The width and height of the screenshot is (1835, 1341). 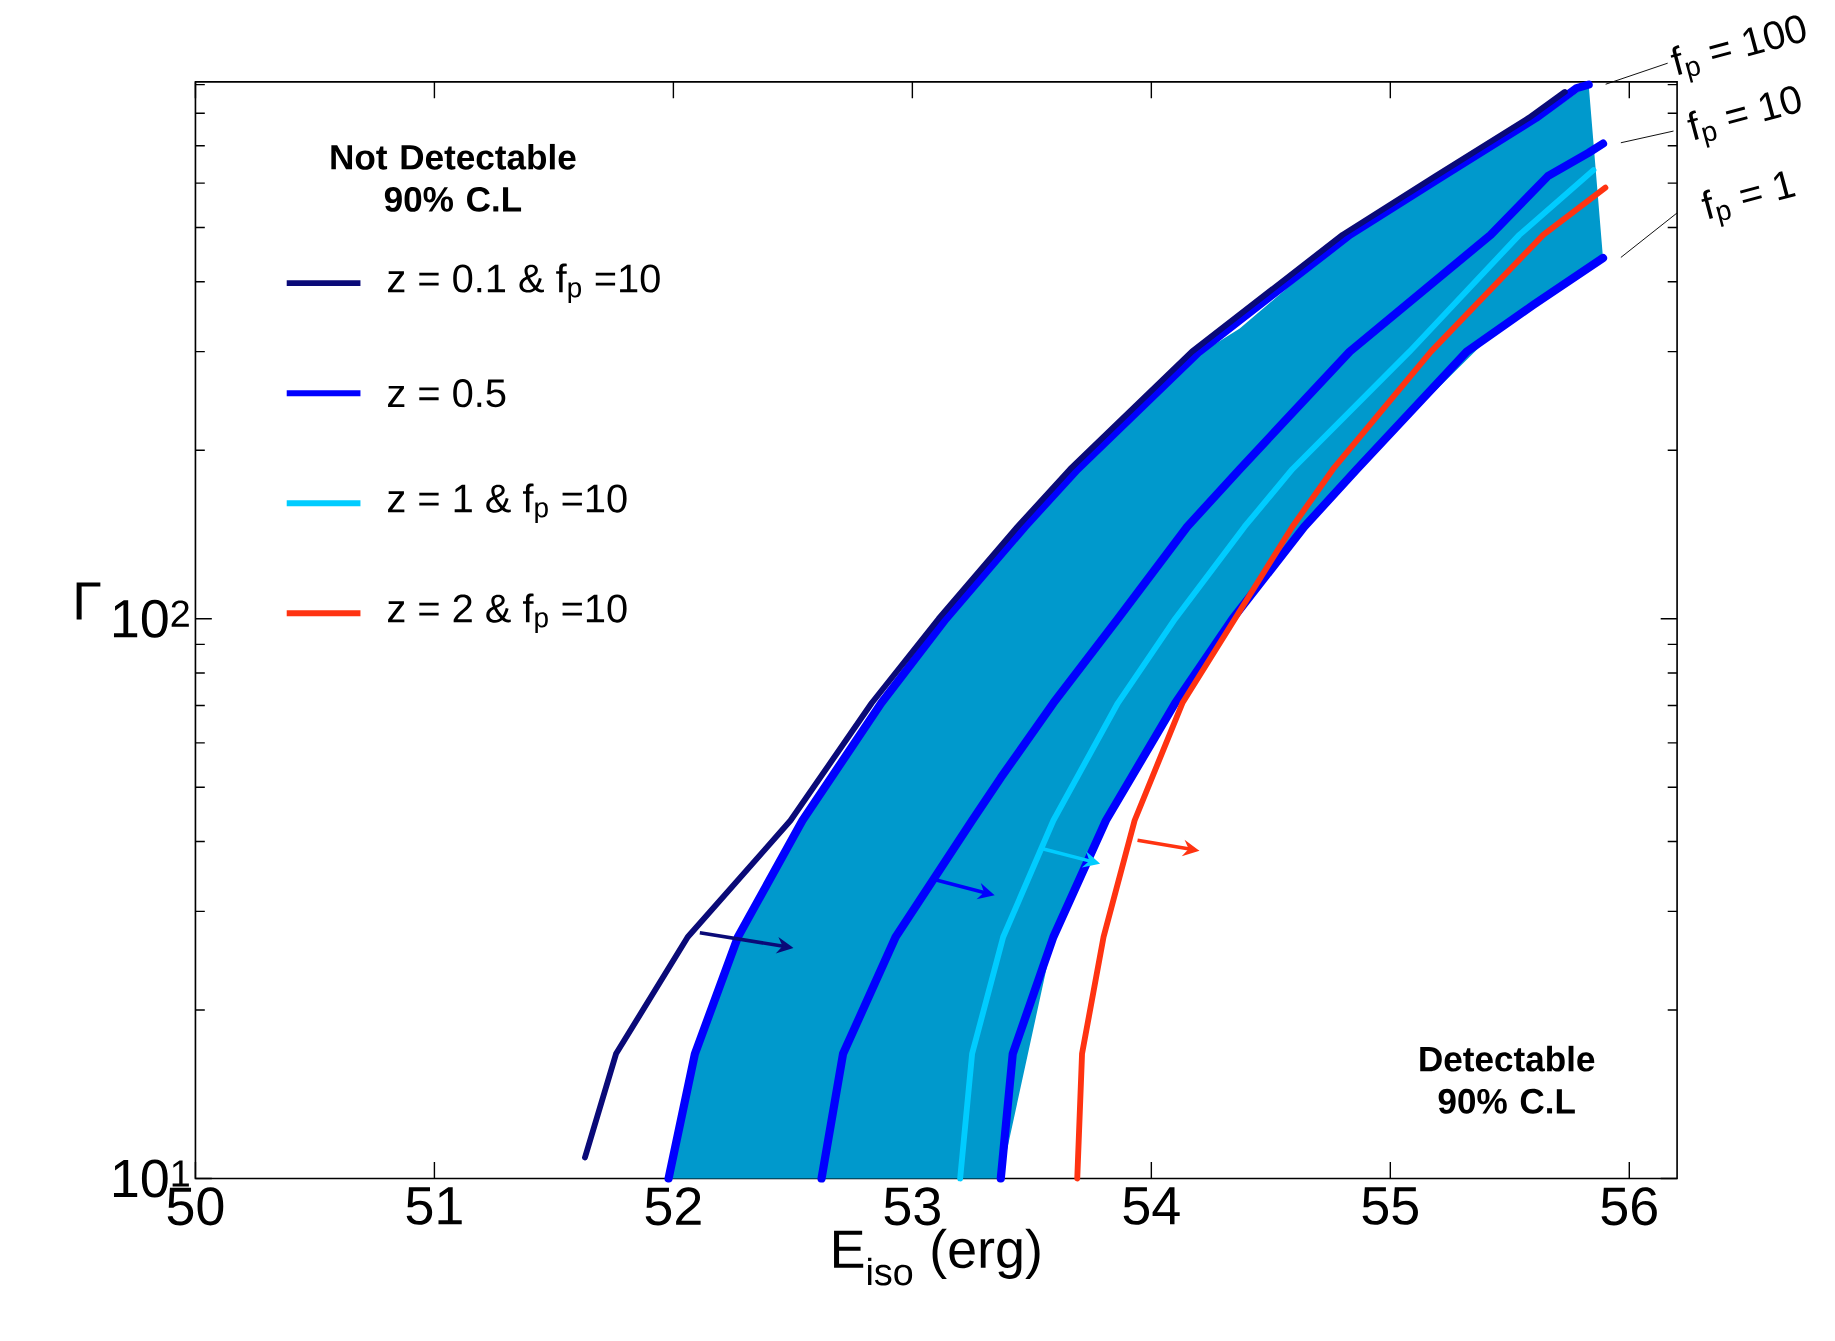 I want to click on annotation: Detectable 90% C.L, so click(x=1507, y=1079).